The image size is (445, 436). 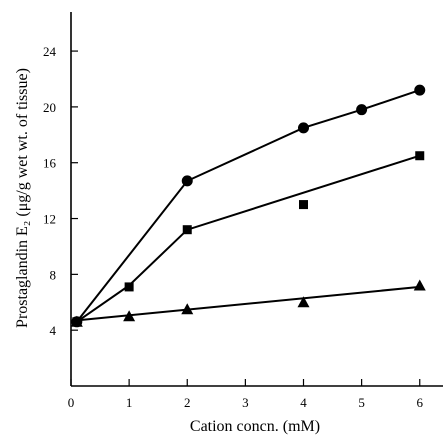 What do you see at coordinates (71, 402) in the screenshot?
I see `x-tick-label: 0` at bounding box center [71, 402].